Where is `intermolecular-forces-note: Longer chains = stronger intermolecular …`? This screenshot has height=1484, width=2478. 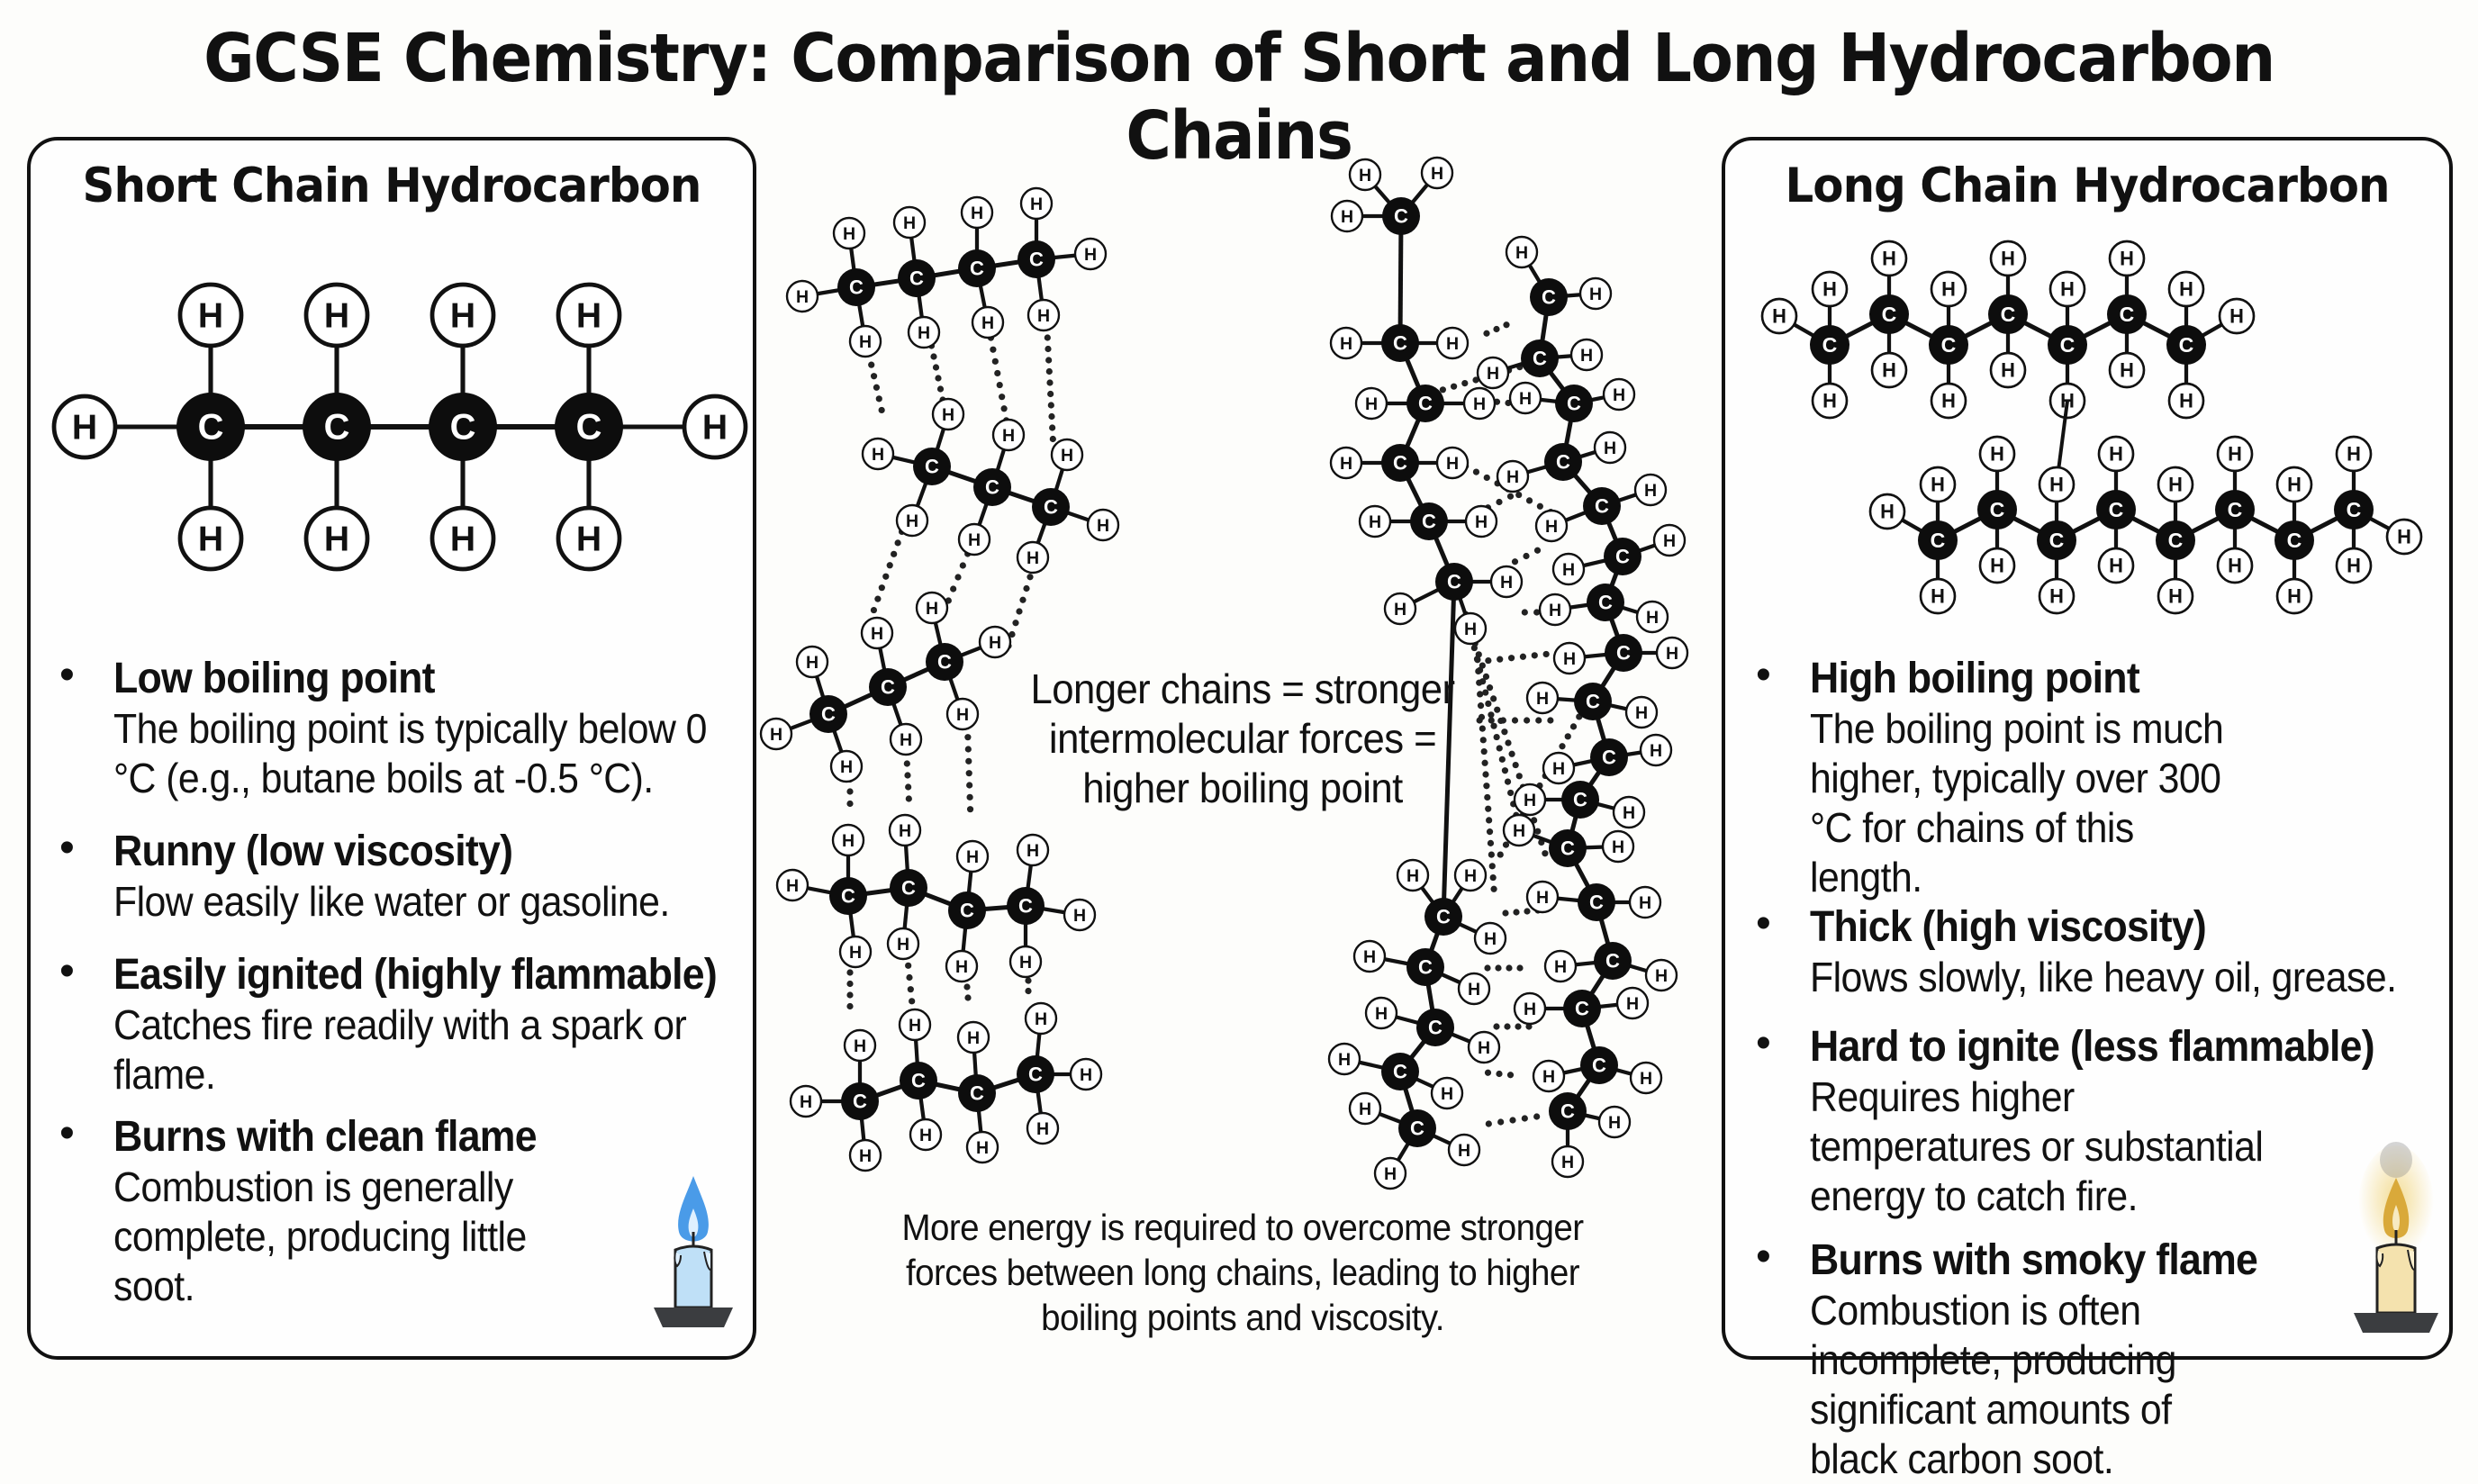 intermolecular-forces-note: Longer chains = stronger intermolecular … is located at coordinates (1243, 738).